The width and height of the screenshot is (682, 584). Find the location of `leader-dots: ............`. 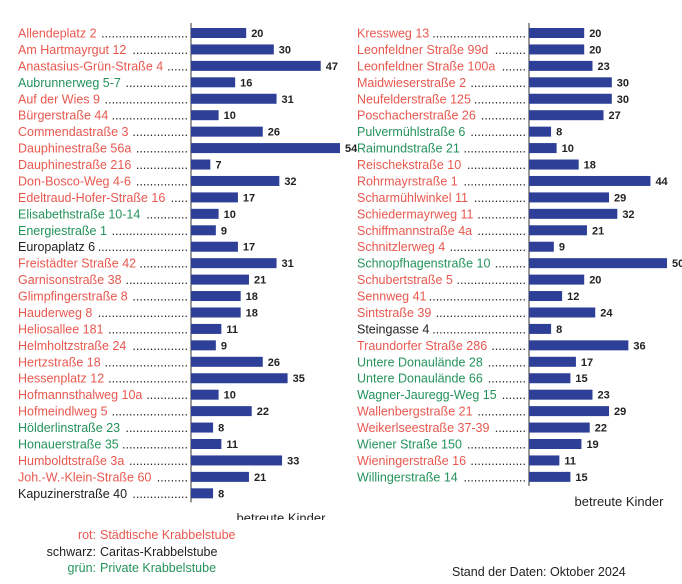

leader-dots: ............ is located at coordinates (167, 395).